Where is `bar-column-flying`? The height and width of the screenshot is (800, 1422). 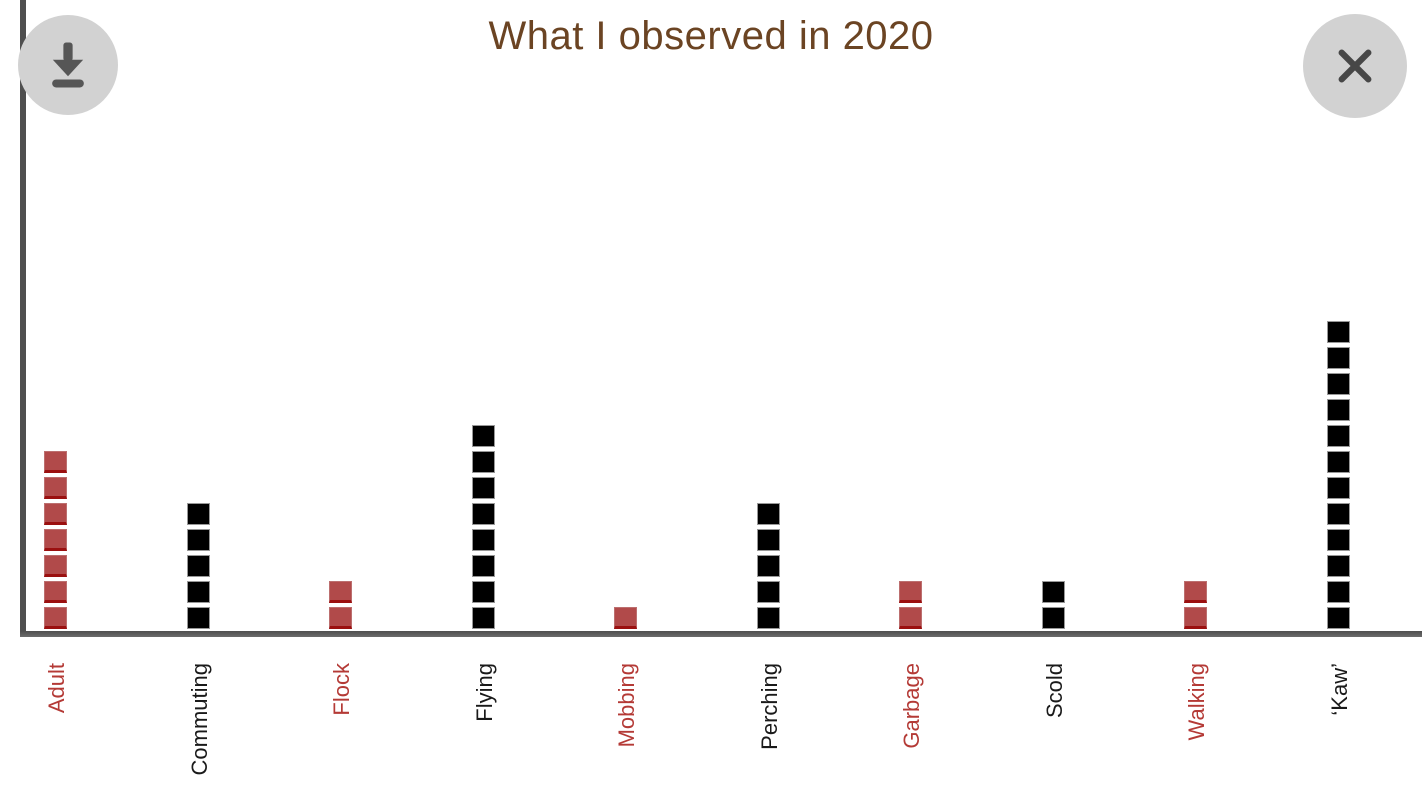 bar-column-flying is located at coordinates (483, 525).